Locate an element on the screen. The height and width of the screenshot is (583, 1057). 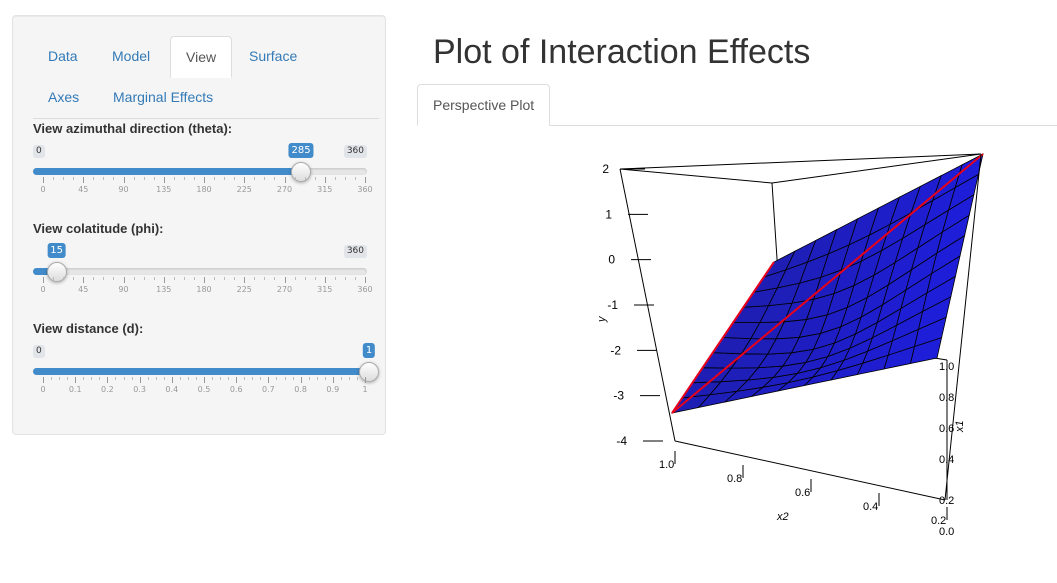
slider-tick-label: 45 is located at coordinates (83, 289).